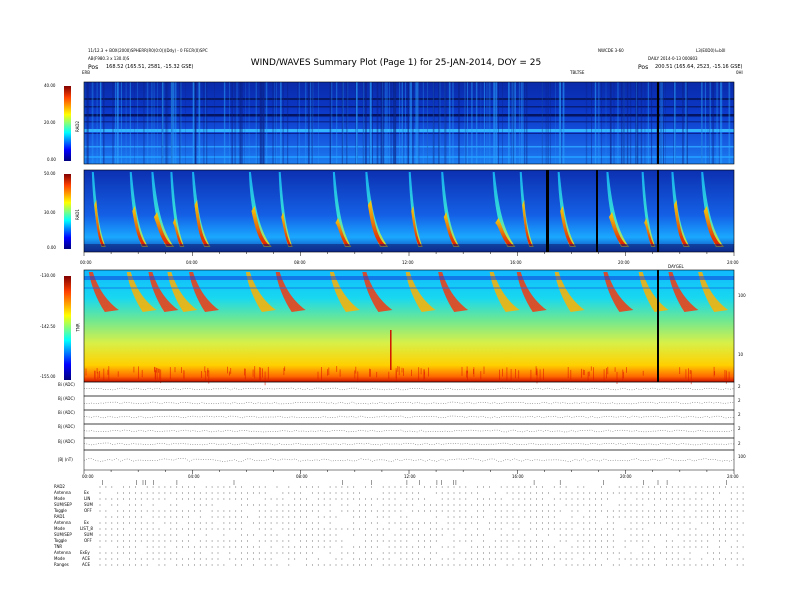 Image resolution: width=792 pixels, height=612 pixels. I want to click on footer-rad1-row-2-label: SUM/SEP, so click(63, 534).